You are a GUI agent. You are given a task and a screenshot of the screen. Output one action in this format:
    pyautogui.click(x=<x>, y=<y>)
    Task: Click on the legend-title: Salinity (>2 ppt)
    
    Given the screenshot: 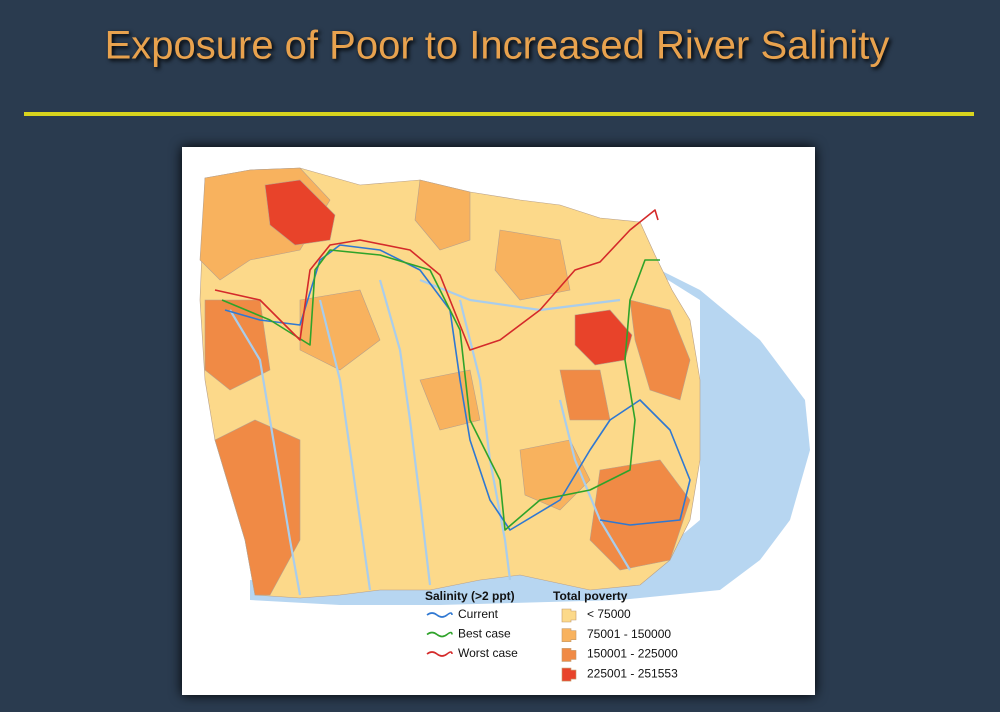 What is the action you would take?
    pyautogui.click(x=470, y=596)
    